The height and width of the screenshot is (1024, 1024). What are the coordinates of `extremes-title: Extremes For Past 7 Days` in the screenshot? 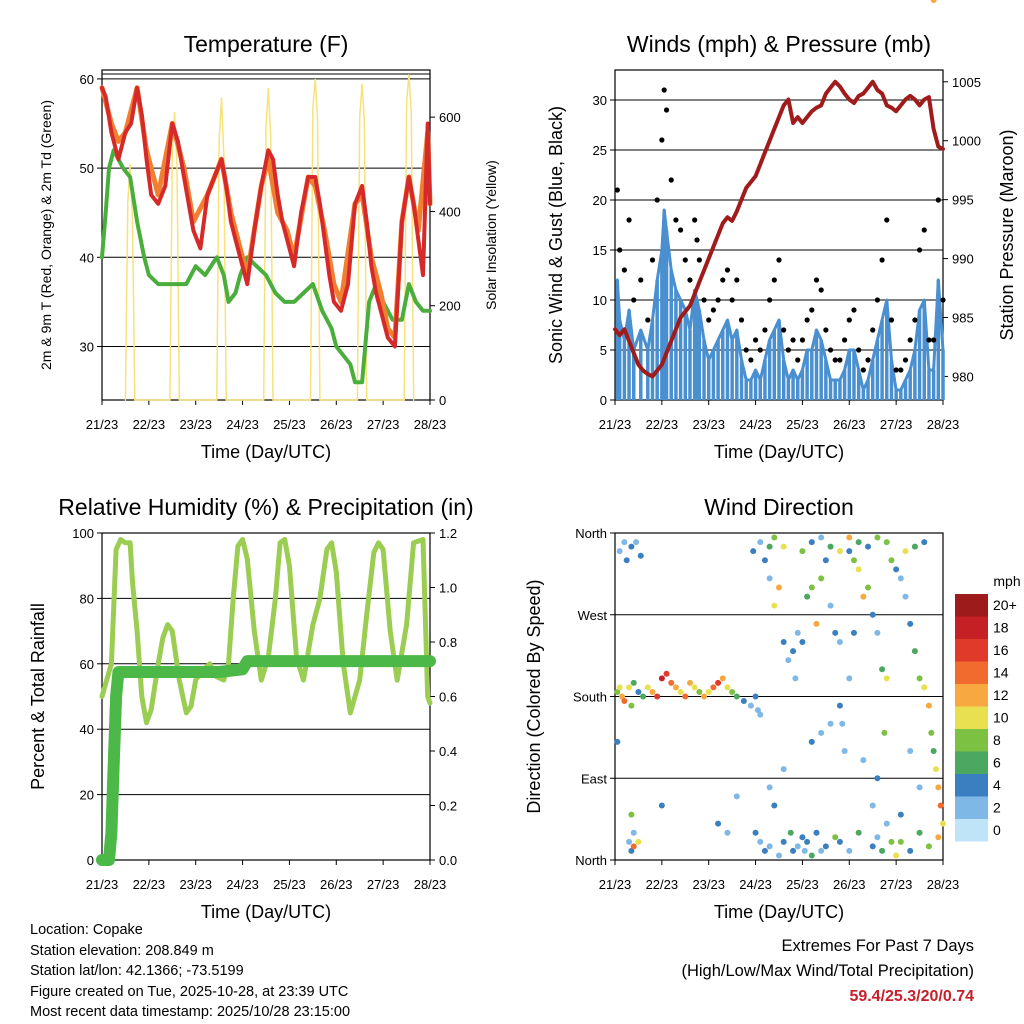 It's located at (877, 946).